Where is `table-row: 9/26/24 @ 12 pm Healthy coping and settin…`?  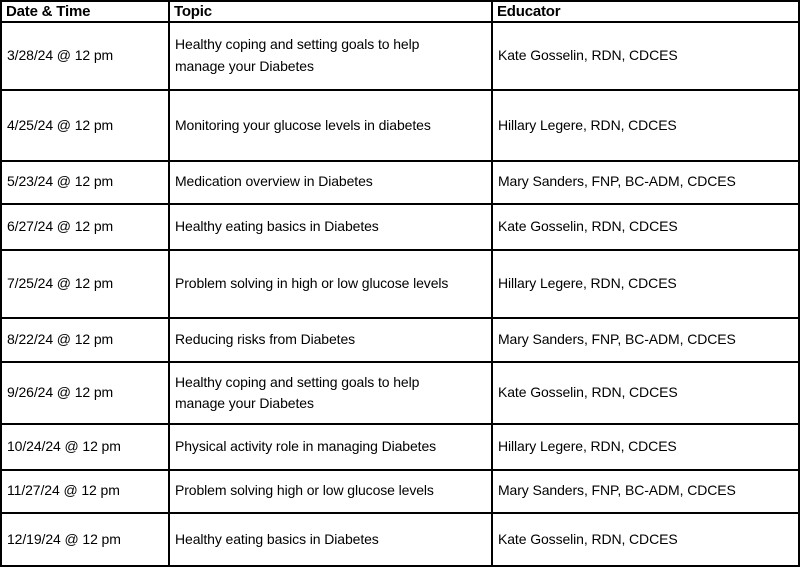
table-row: 9/26/24 @ 12 pm Healthy coping and settin… is located at coordinates (400, 393).